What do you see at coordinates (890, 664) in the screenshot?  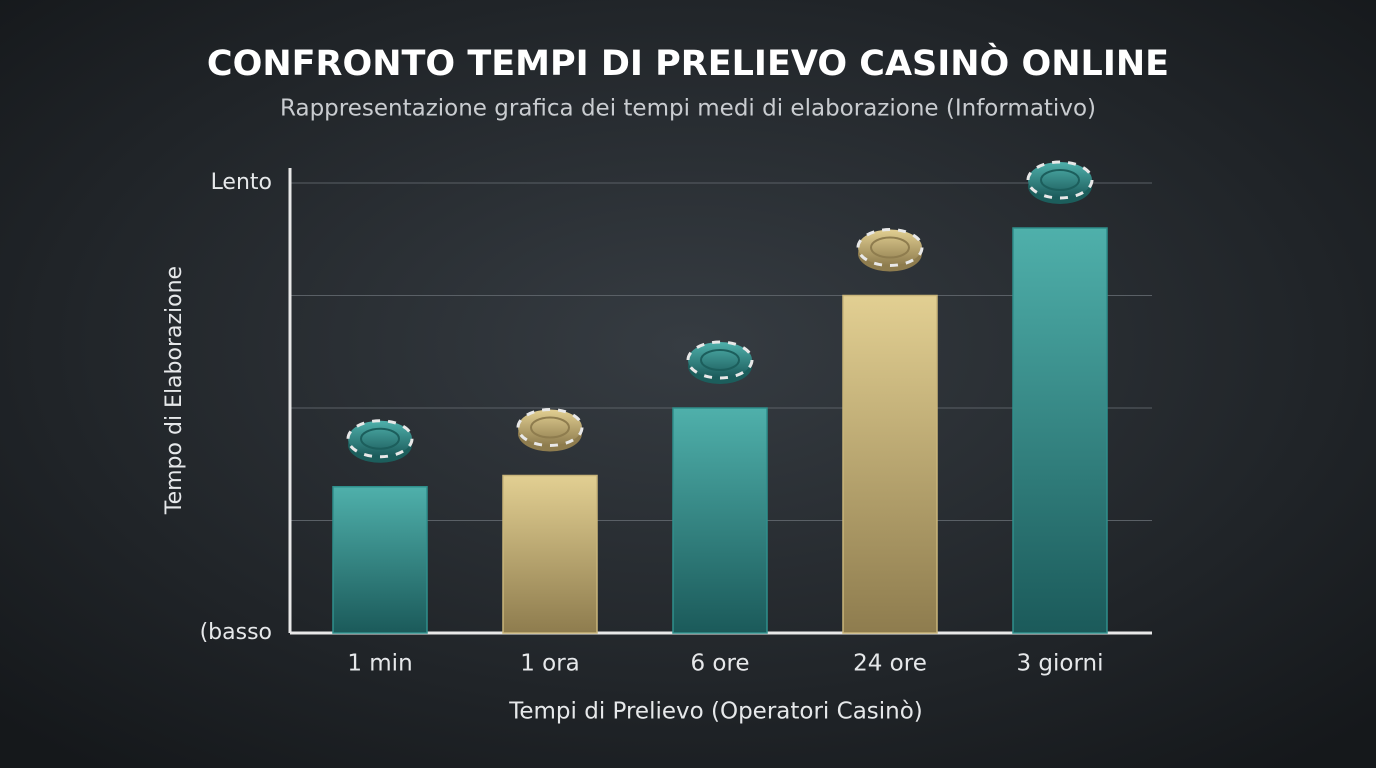 I see `x-tick-label: 24 ore` at bounding box center [890, 664].